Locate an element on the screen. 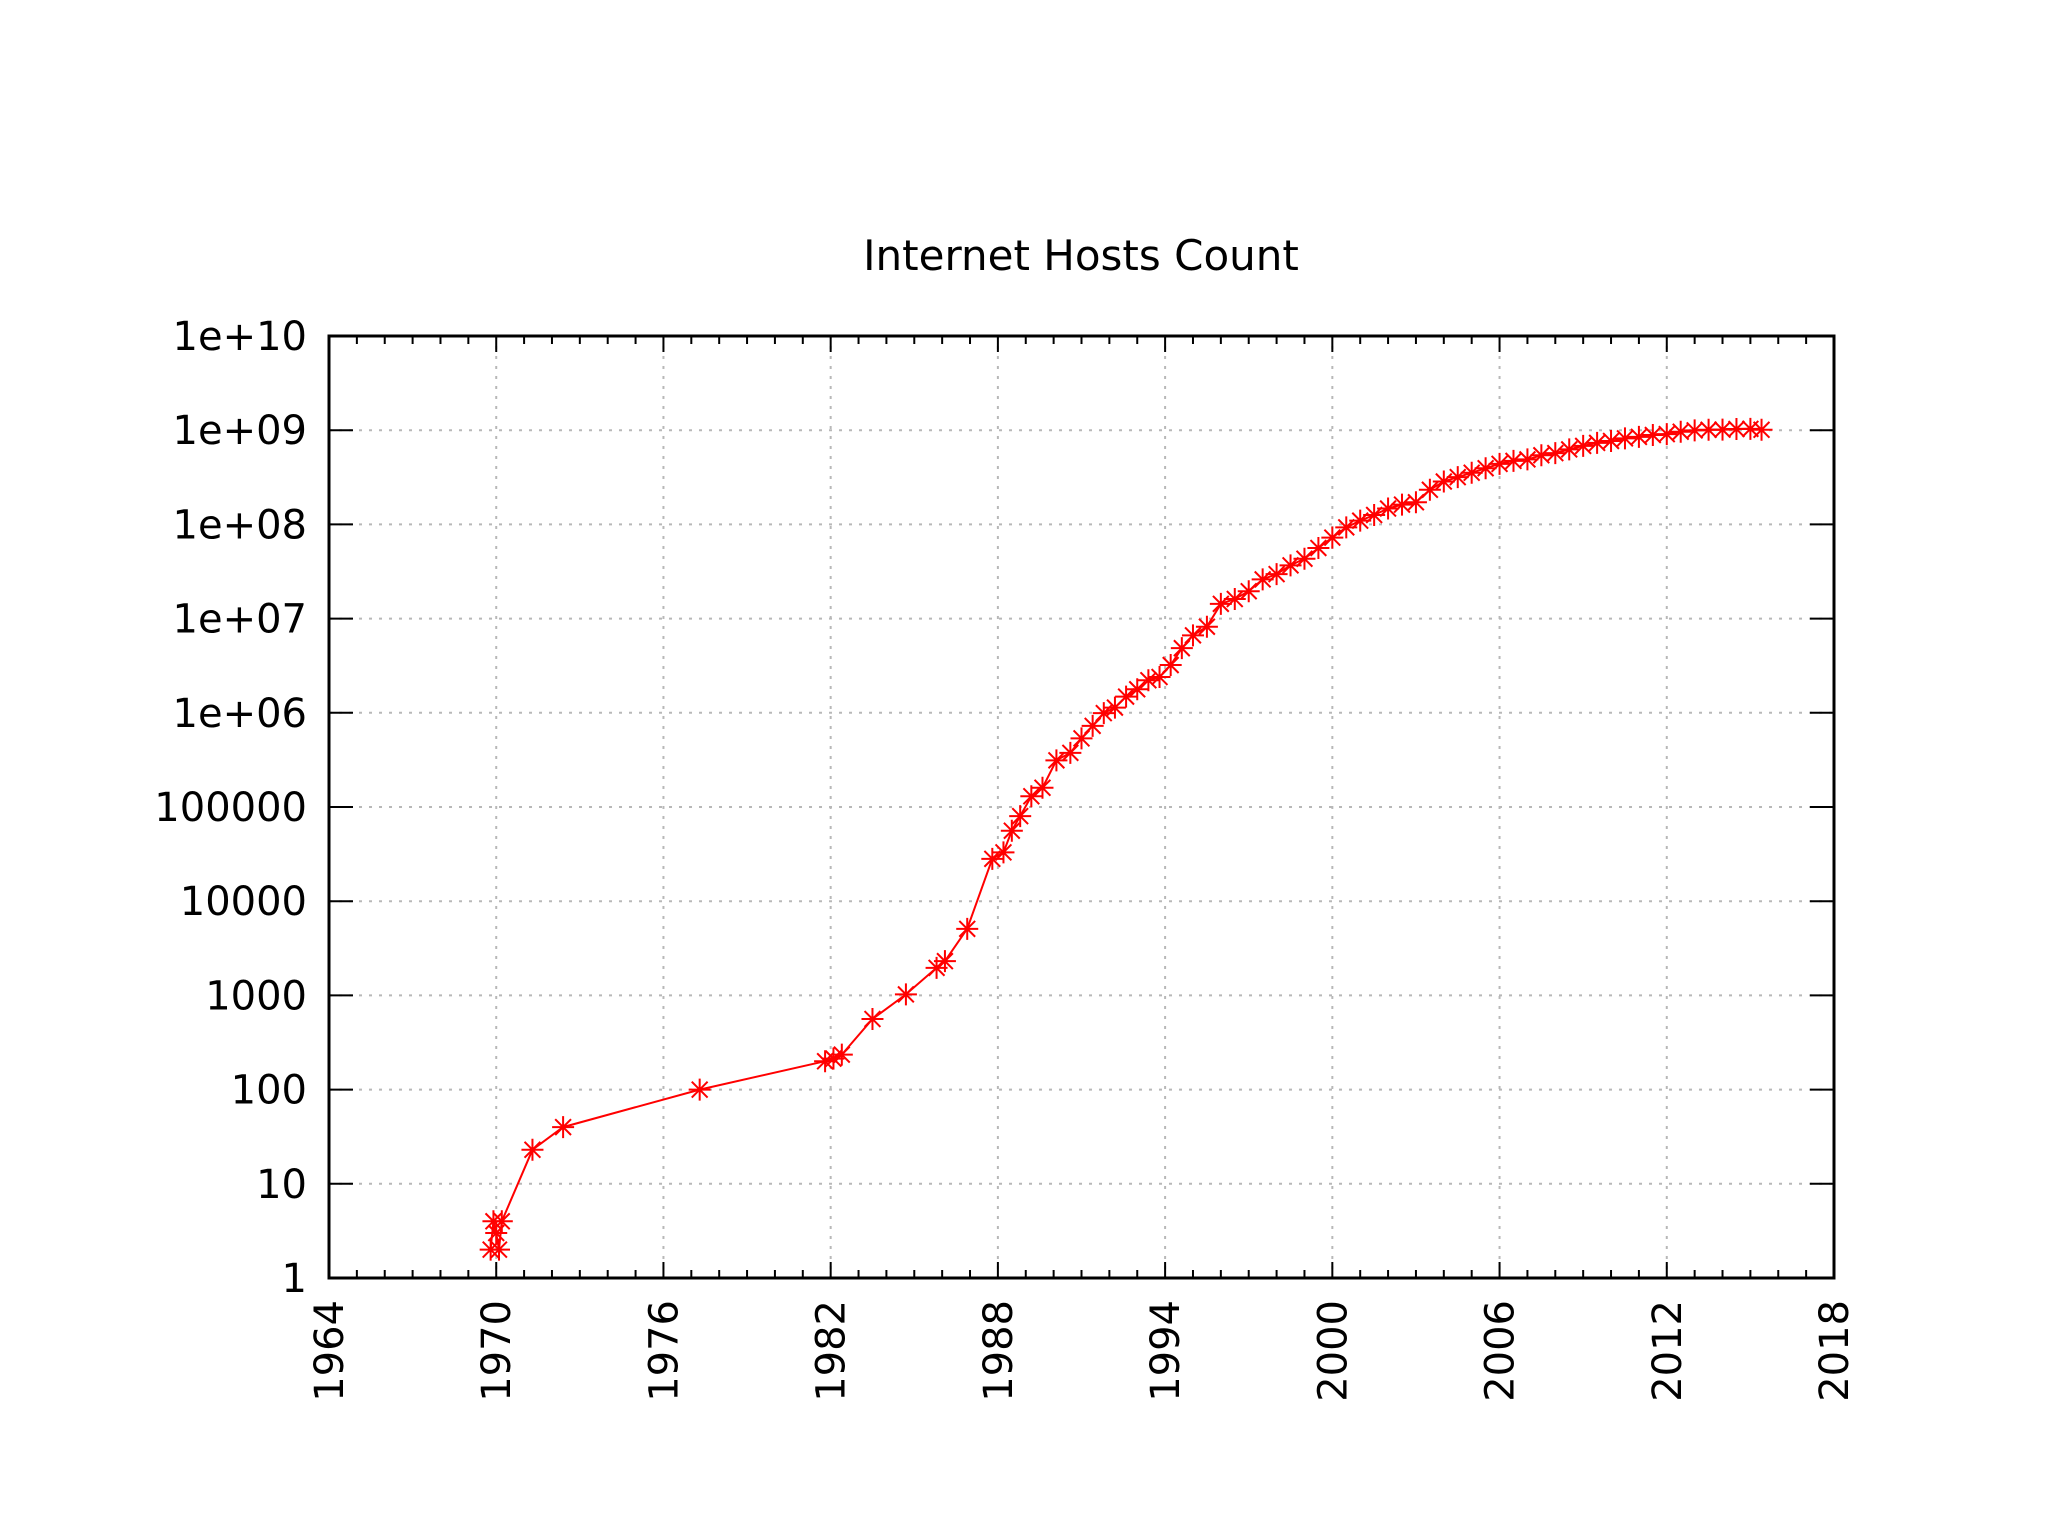 Image resolution: width=2048 pixels, height=1536 pixels. x-tick-label: 2018 is located at coordinates (1835, 1351).